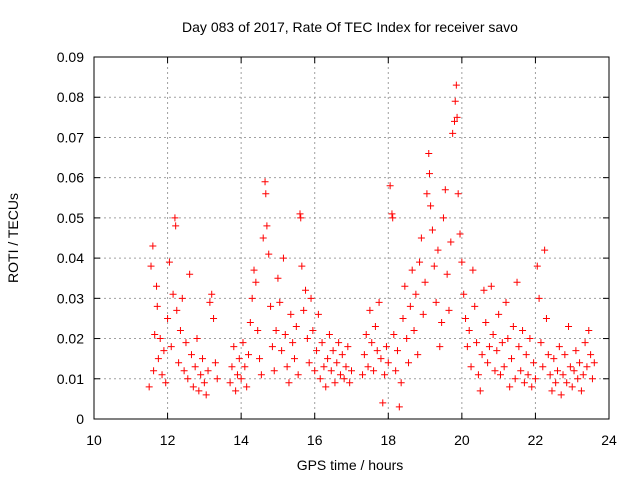 The image size is (640, 480). Describe the element at coordinates (70, 178) in the screenshot. I see `y-tick-label: 0.06` at that location.